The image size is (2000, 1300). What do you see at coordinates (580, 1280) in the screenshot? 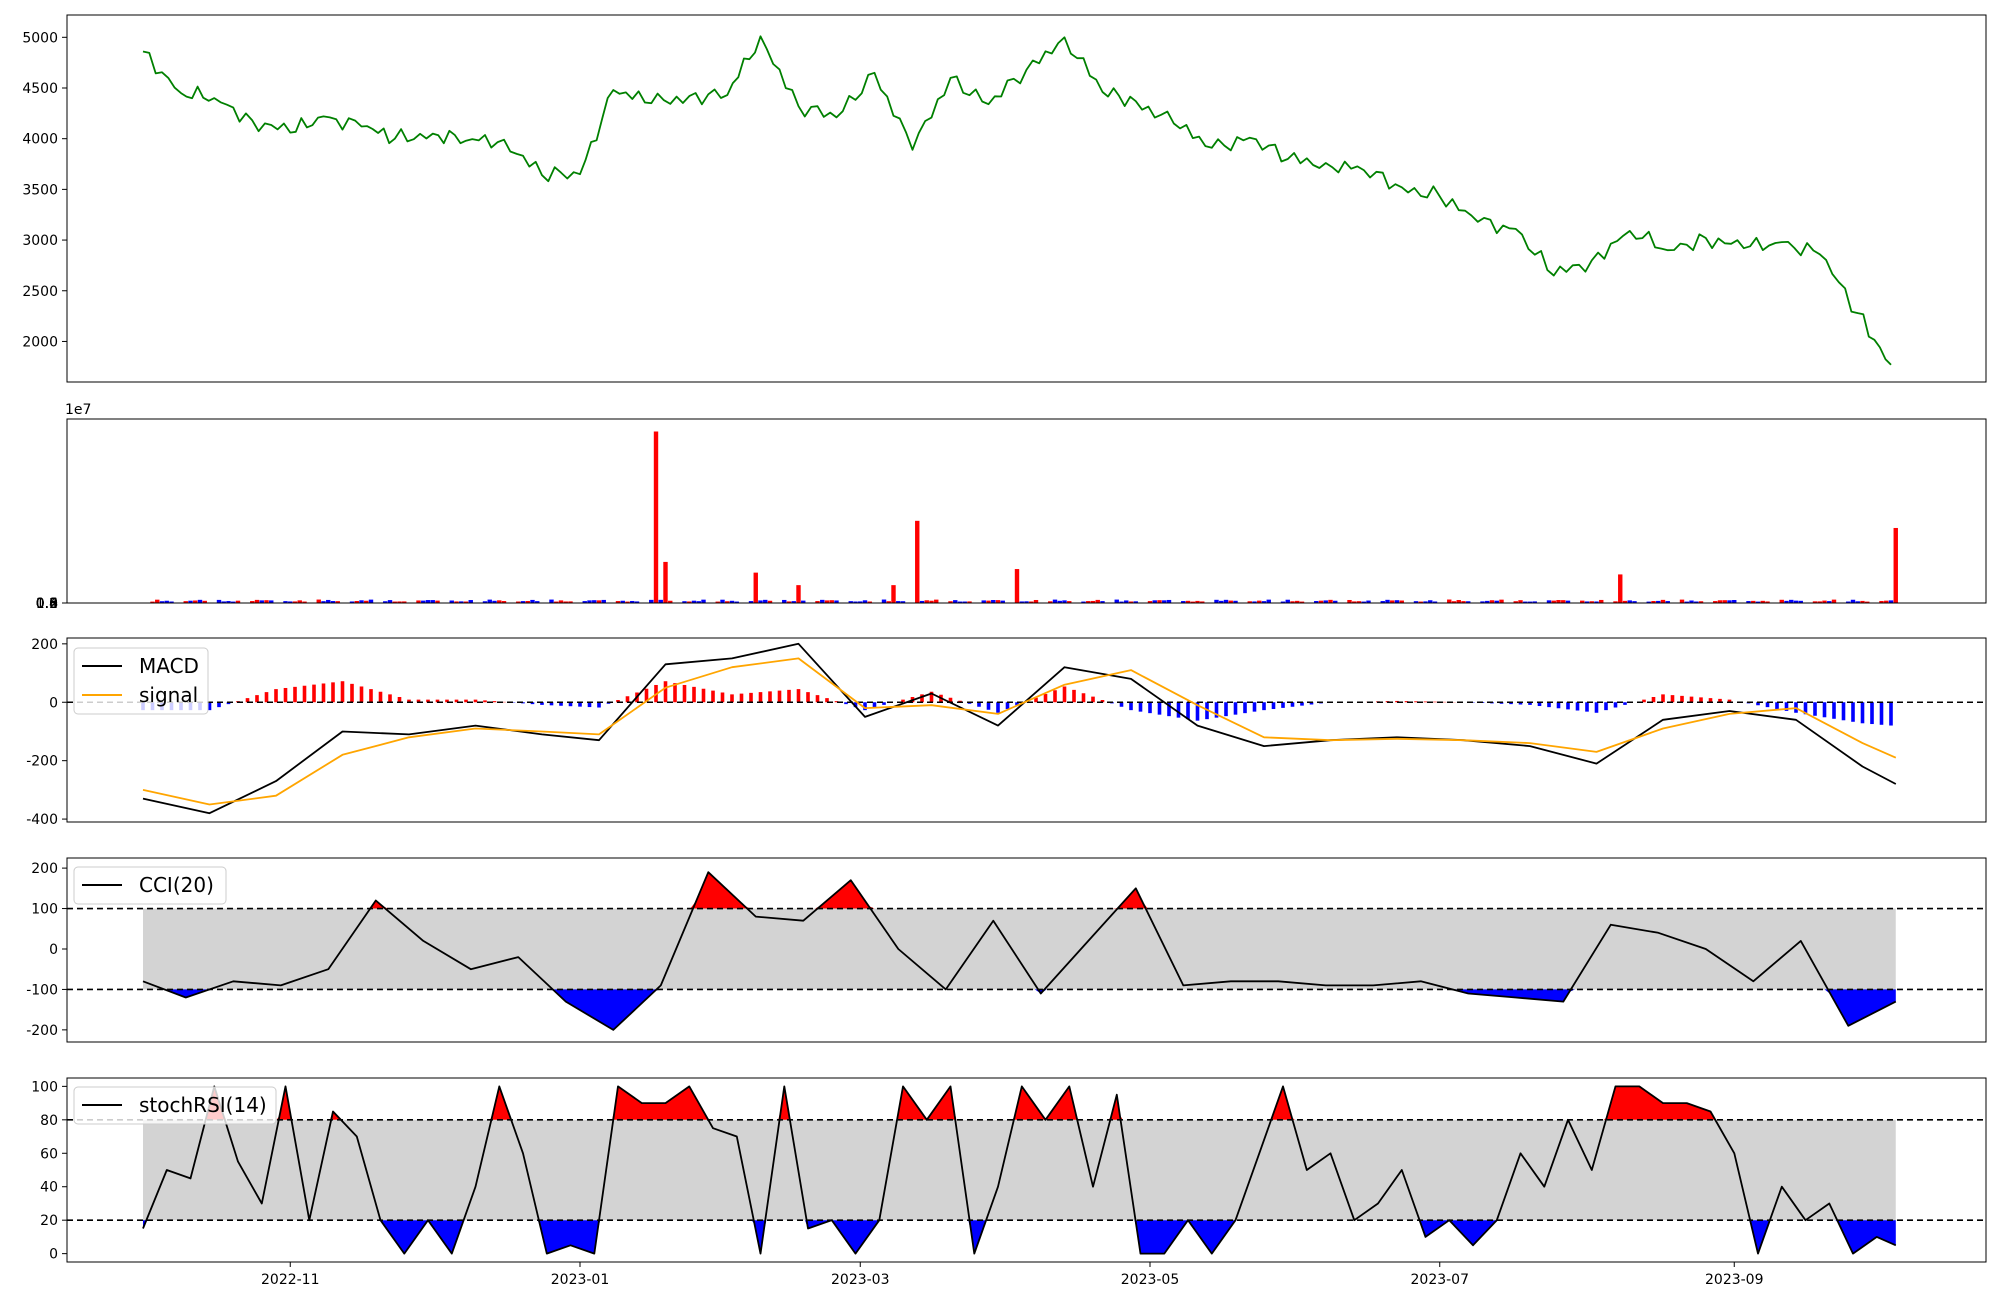
I see `x-tick-label: 2023-01` at bounding box center [580, 1280].